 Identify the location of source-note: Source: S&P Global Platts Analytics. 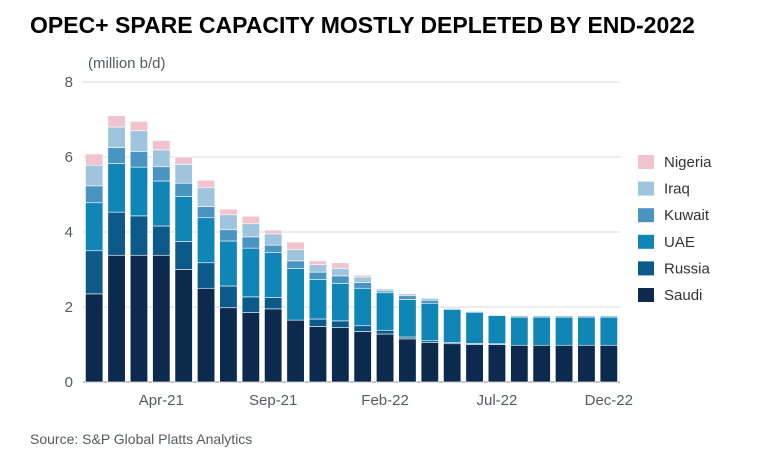
(141, 439).